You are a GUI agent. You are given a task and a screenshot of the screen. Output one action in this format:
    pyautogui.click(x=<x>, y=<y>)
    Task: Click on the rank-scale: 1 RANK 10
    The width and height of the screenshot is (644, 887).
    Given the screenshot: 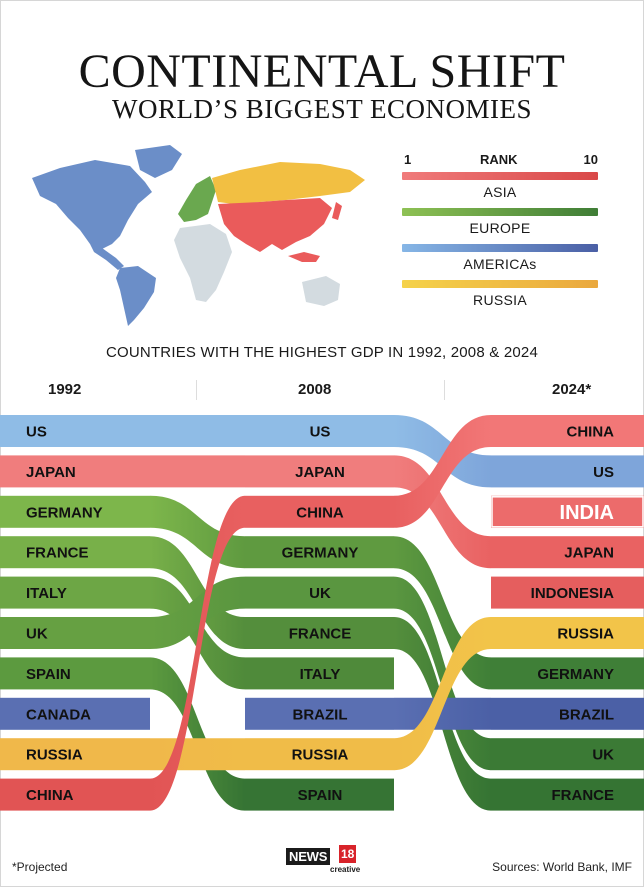 What is the action you would take?
    pyautogui.click(x=500, y=160)
    